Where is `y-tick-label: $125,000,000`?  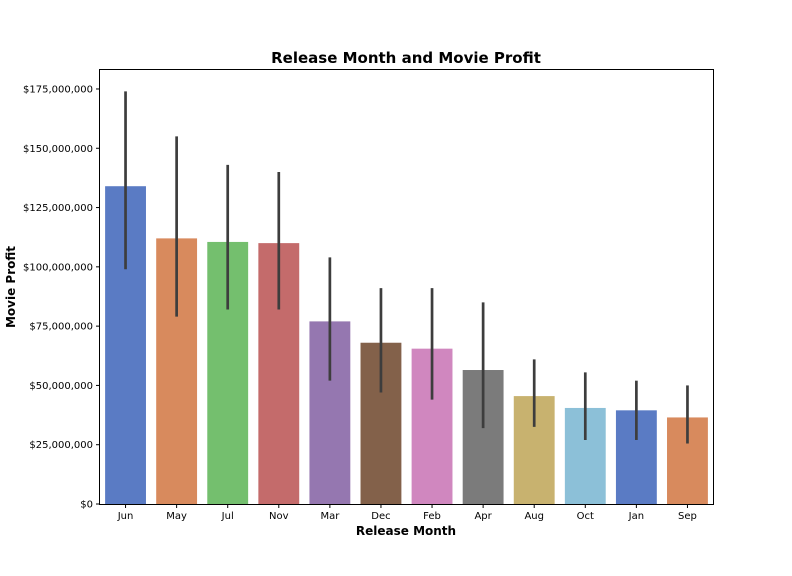
y-tick-label: $125,000,000 is located at coordinates (58, 208).